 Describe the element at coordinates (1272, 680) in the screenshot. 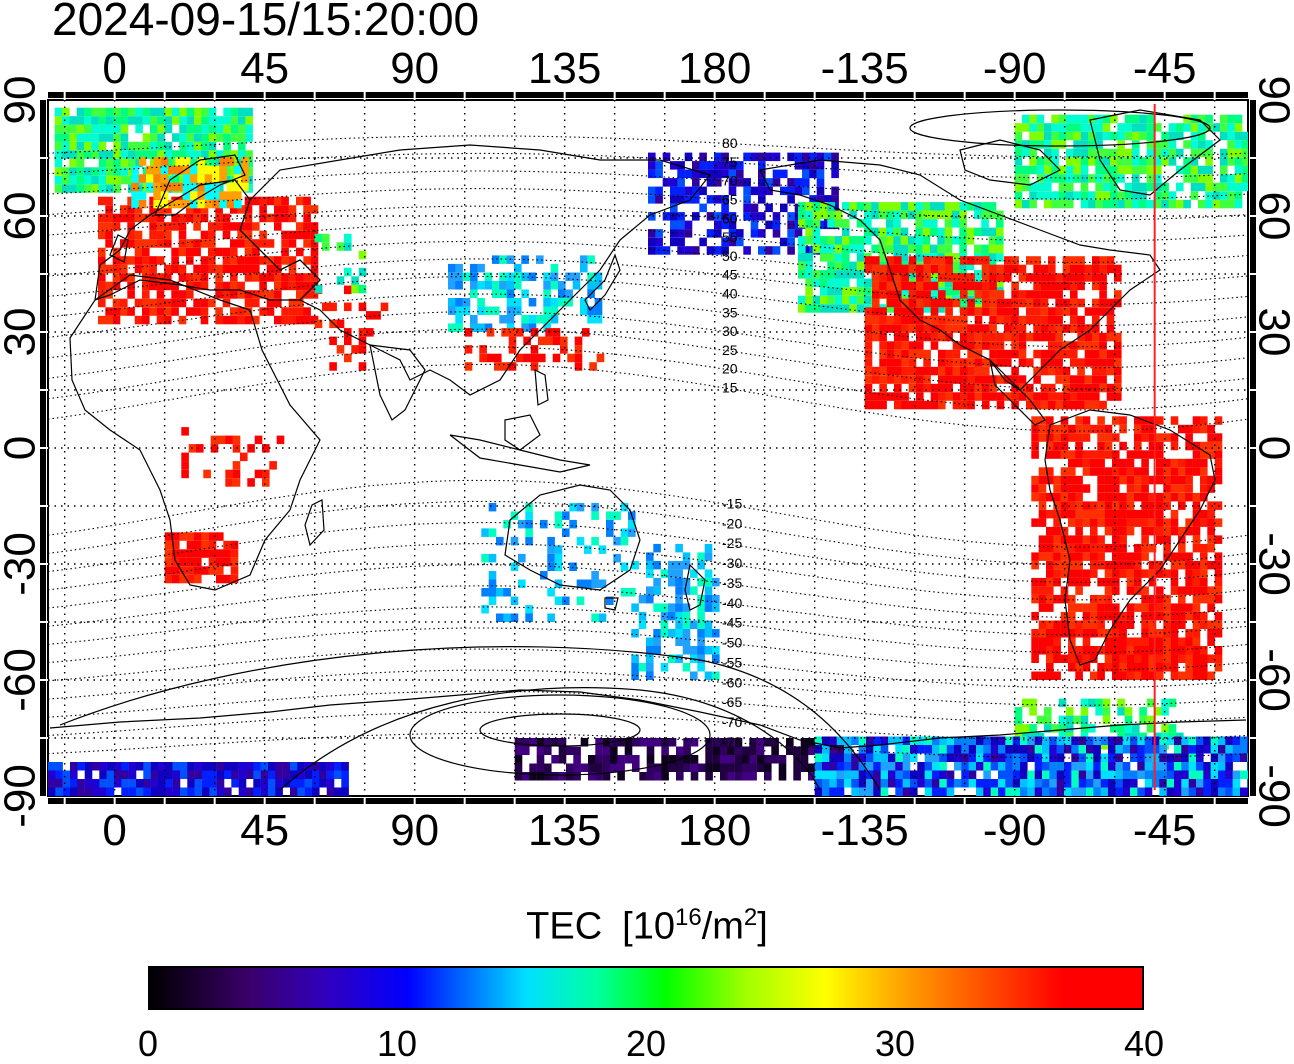

I see `right-lat-label: -60` at that location.